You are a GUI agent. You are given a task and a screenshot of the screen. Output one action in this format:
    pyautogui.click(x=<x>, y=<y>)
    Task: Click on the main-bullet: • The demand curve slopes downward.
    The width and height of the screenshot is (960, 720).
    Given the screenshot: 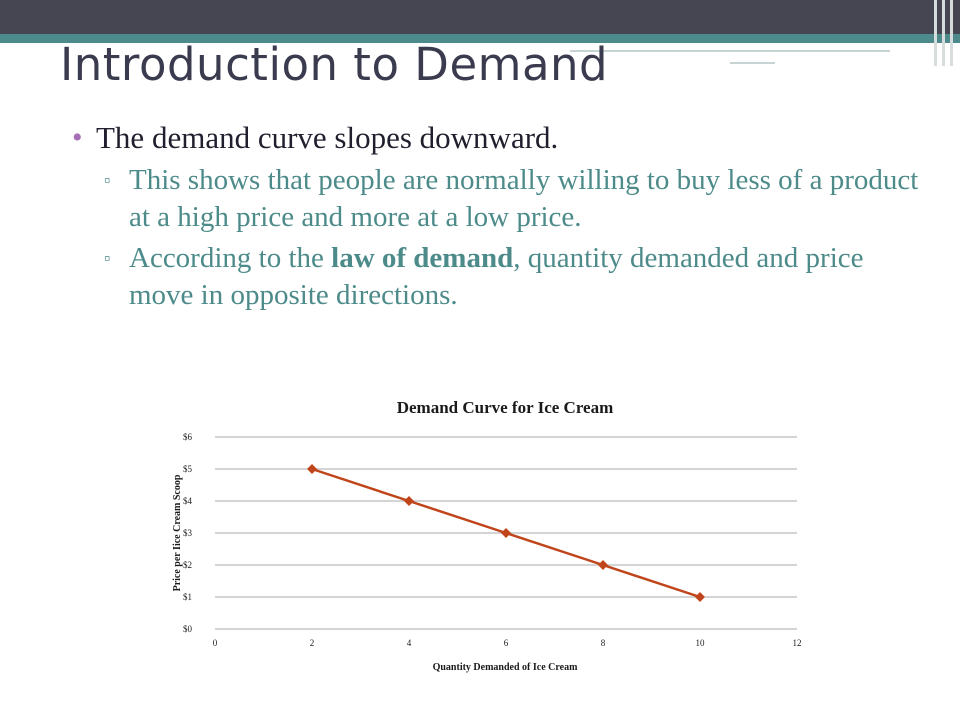 What is the action you would take?
    pyautogui.click(x=500, y=138)
    